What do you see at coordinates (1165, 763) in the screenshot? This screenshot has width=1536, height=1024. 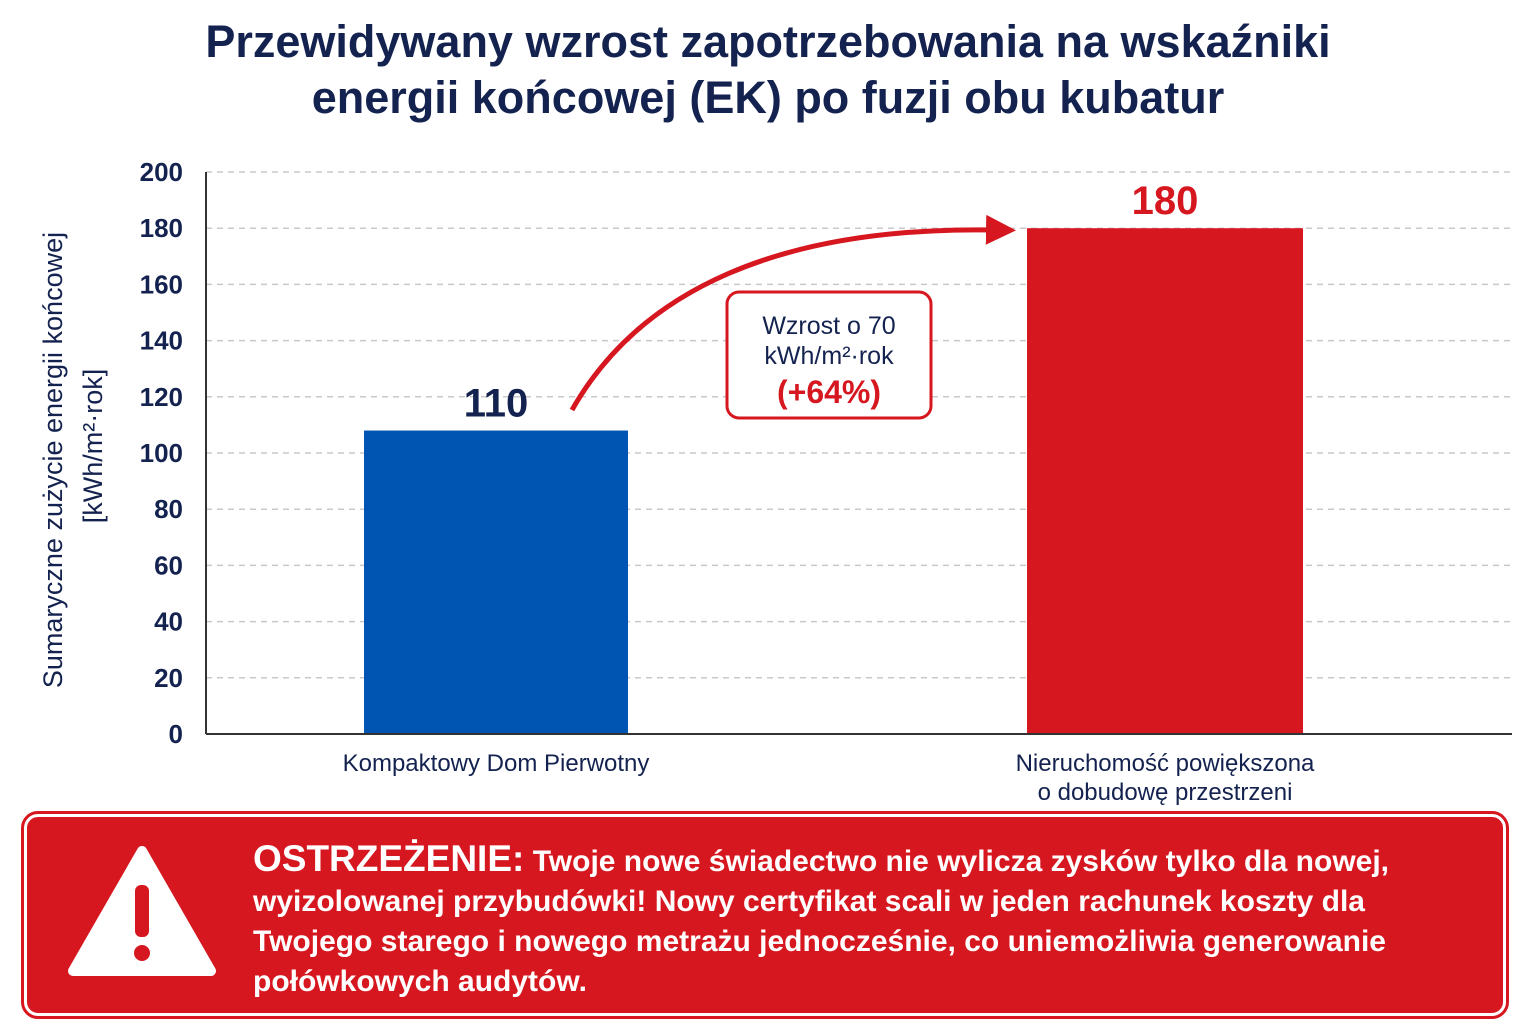 I see `x-tick-label-2-line-1: Nieruchomość powiększona` at bounding box center [1165, 763].